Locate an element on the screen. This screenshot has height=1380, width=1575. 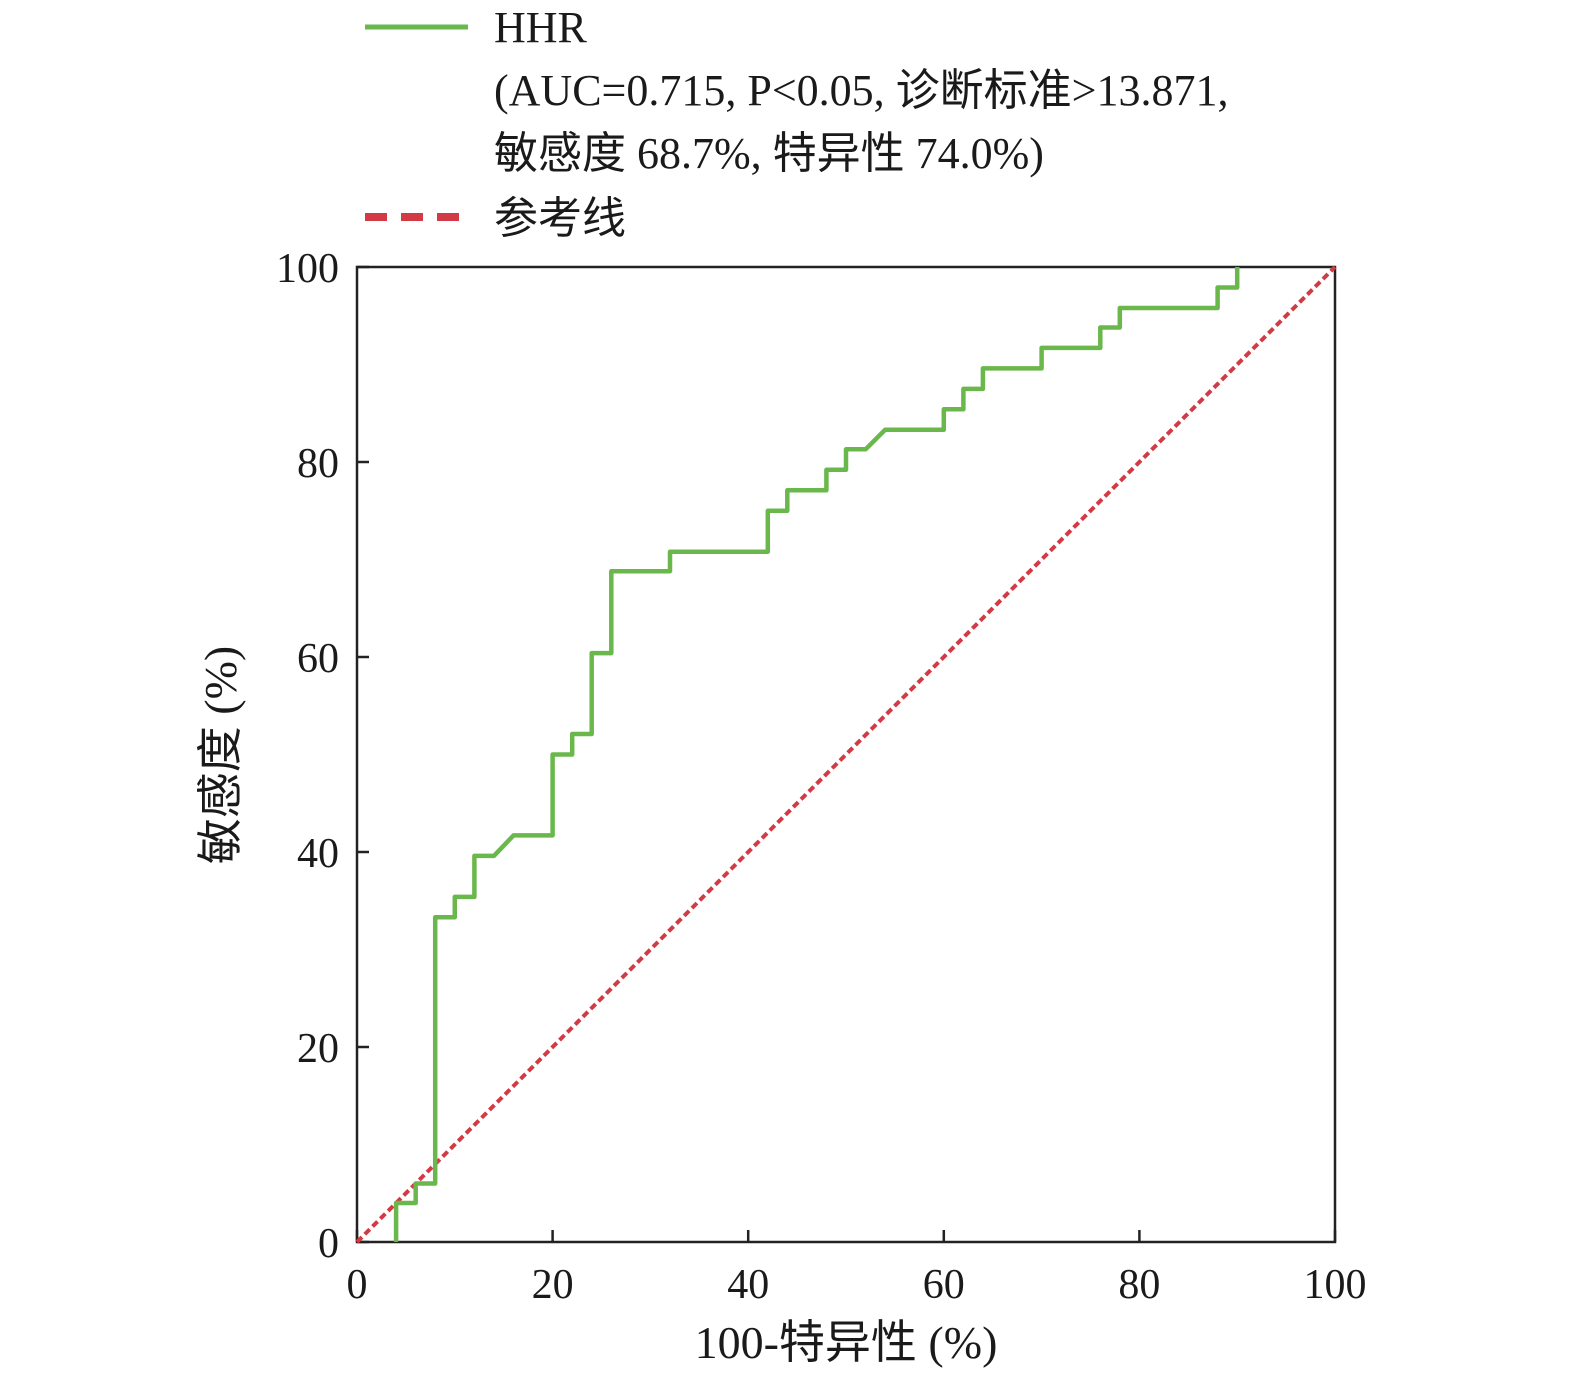
y-tick-label: 20 is located at coordinates (318, 1049).